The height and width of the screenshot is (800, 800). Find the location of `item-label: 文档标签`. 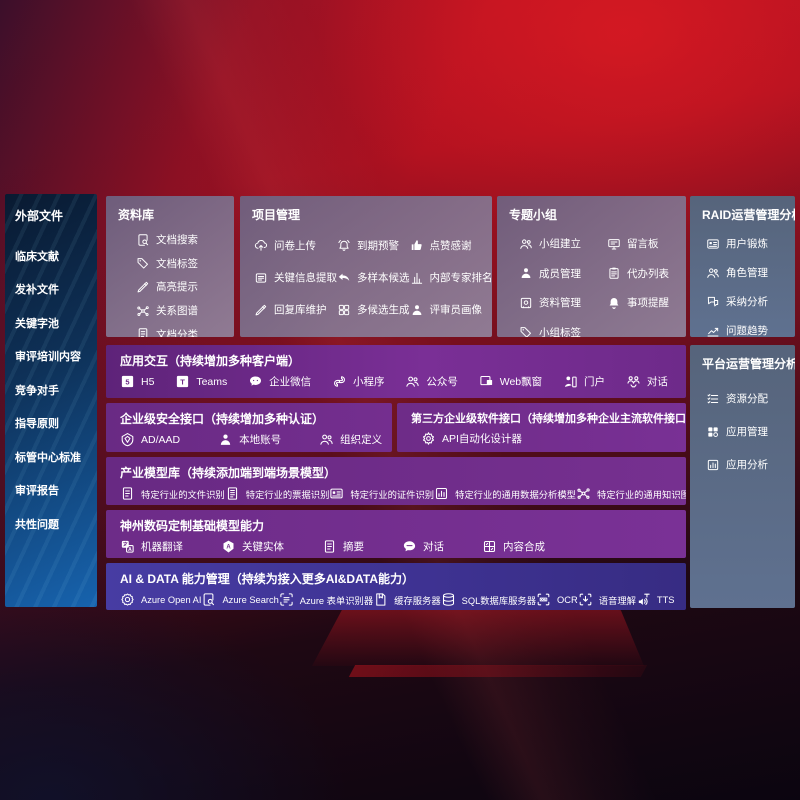

item-label: 文档标签 is located at coordinates (177, 263).